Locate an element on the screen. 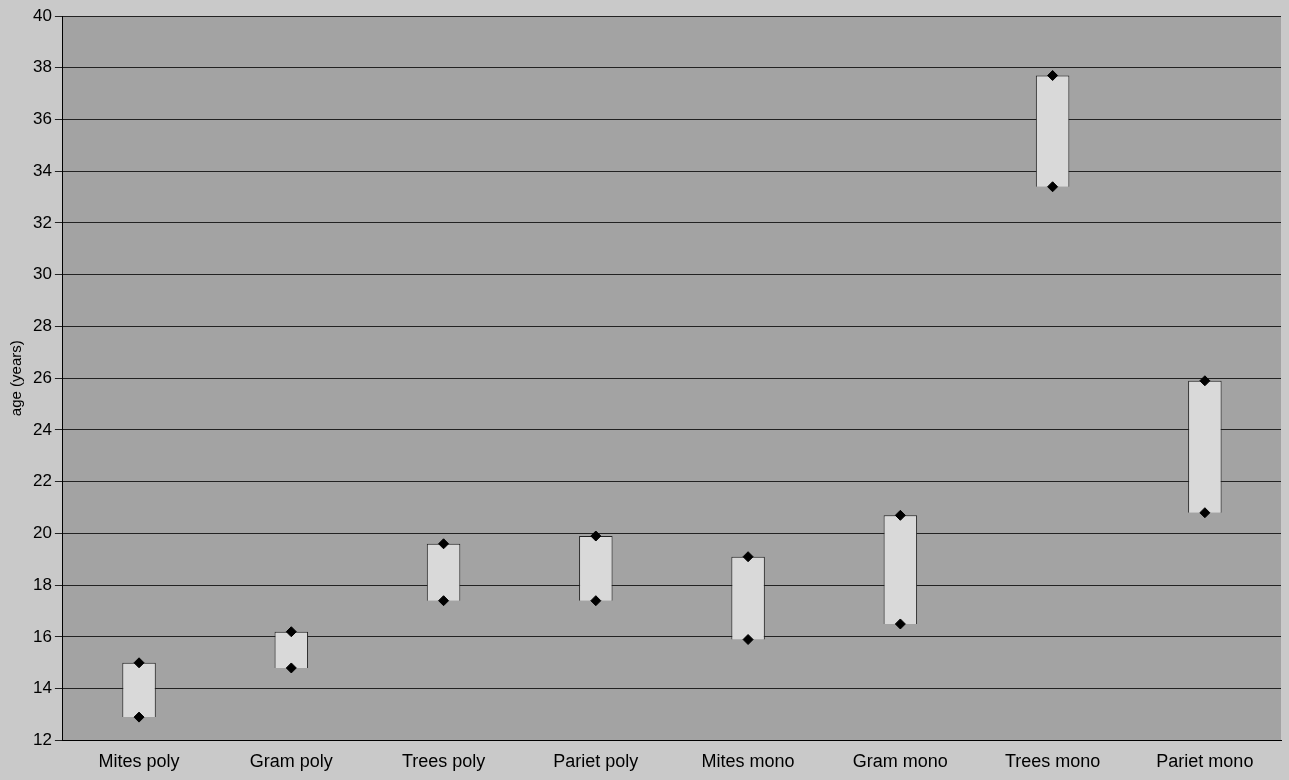 The image size is (1289, 780). x-tick-label: Pariet poly is located at coordinates (596, 761).